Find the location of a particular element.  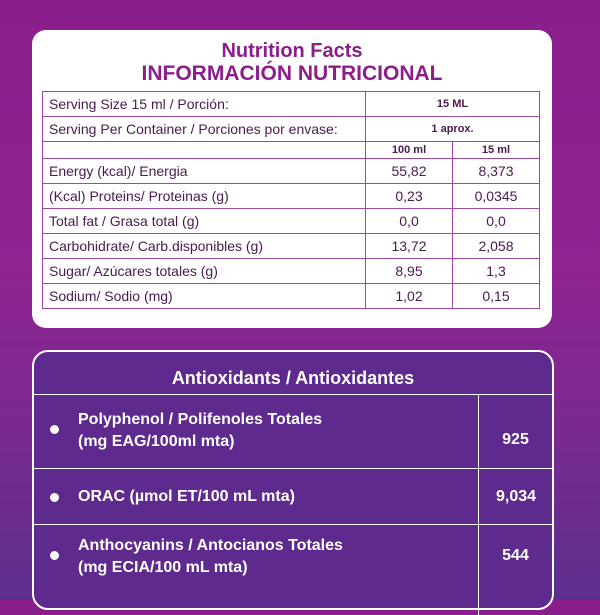

antioxidant-value: 925 is located at coordinates (515, 432).